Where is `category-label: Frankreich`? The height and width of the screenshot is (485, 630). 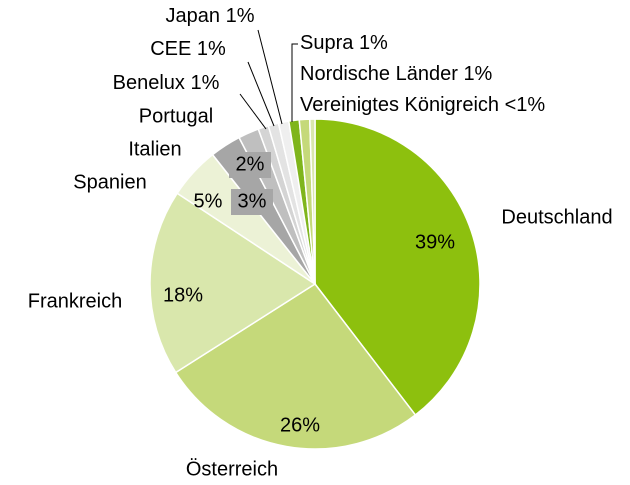 category-label: Frankreich is located at coordinates (75, 301).